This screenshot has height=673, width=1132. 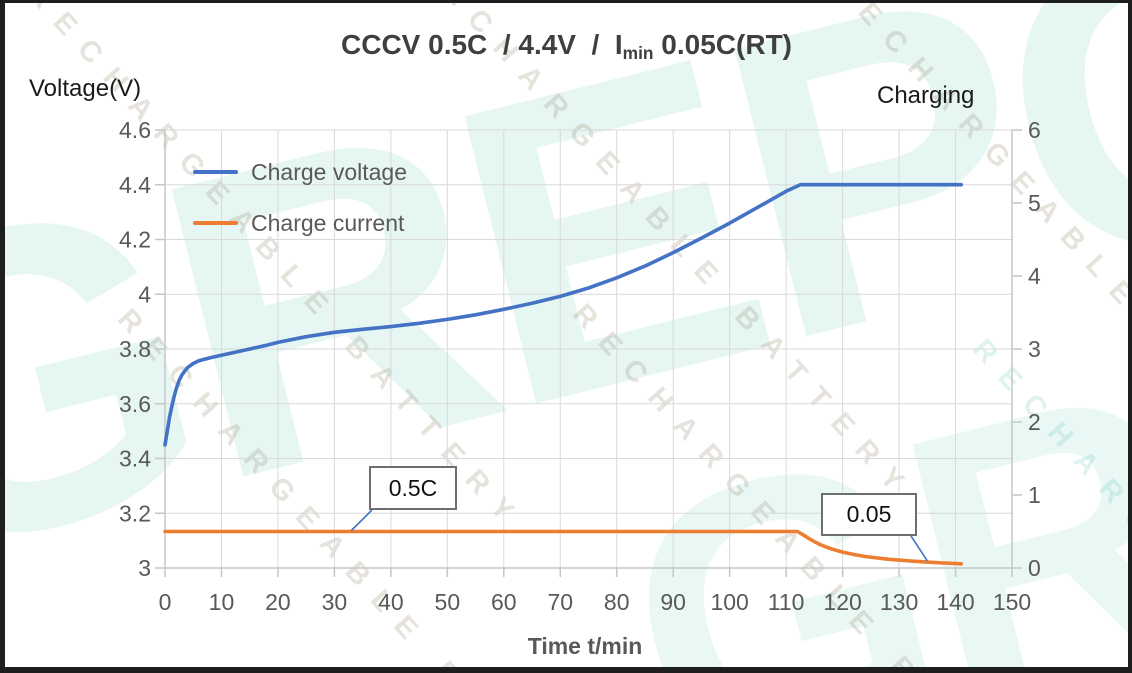 I want to click on legend-label-current: Charge current, so click(x=328, y=222).